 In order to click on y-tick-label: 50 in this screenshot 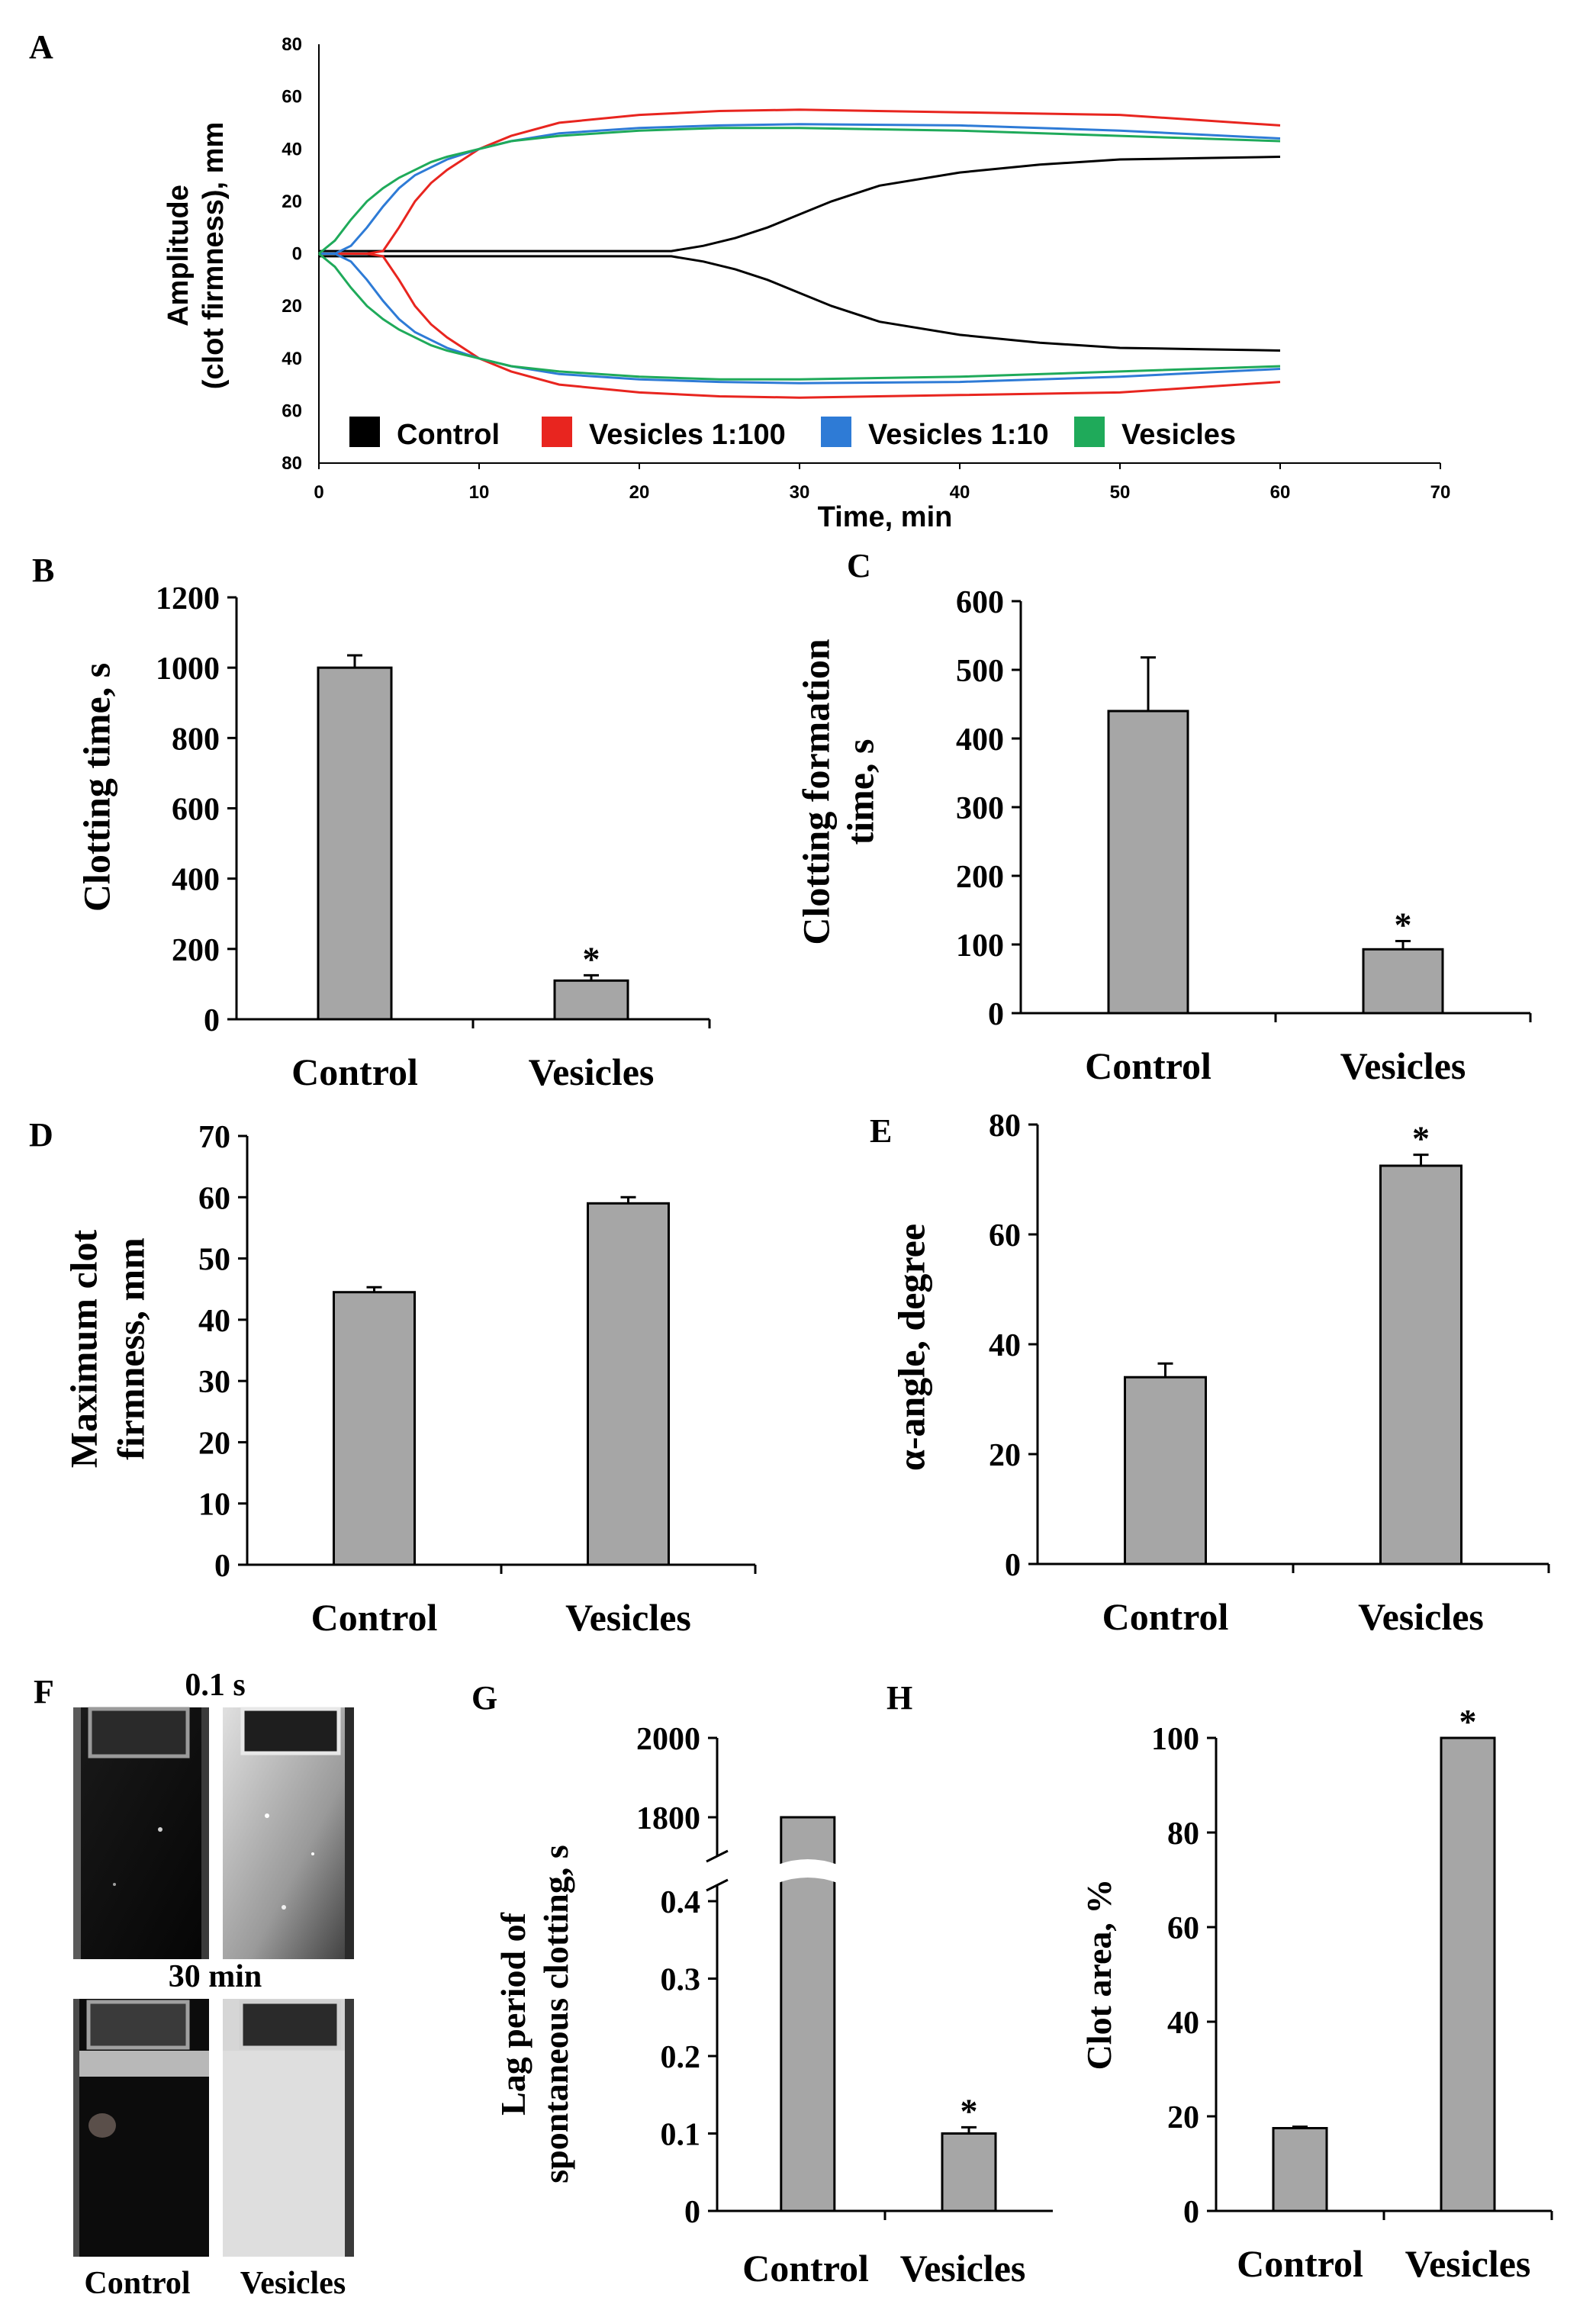, I will do `click(214, 1260)`.